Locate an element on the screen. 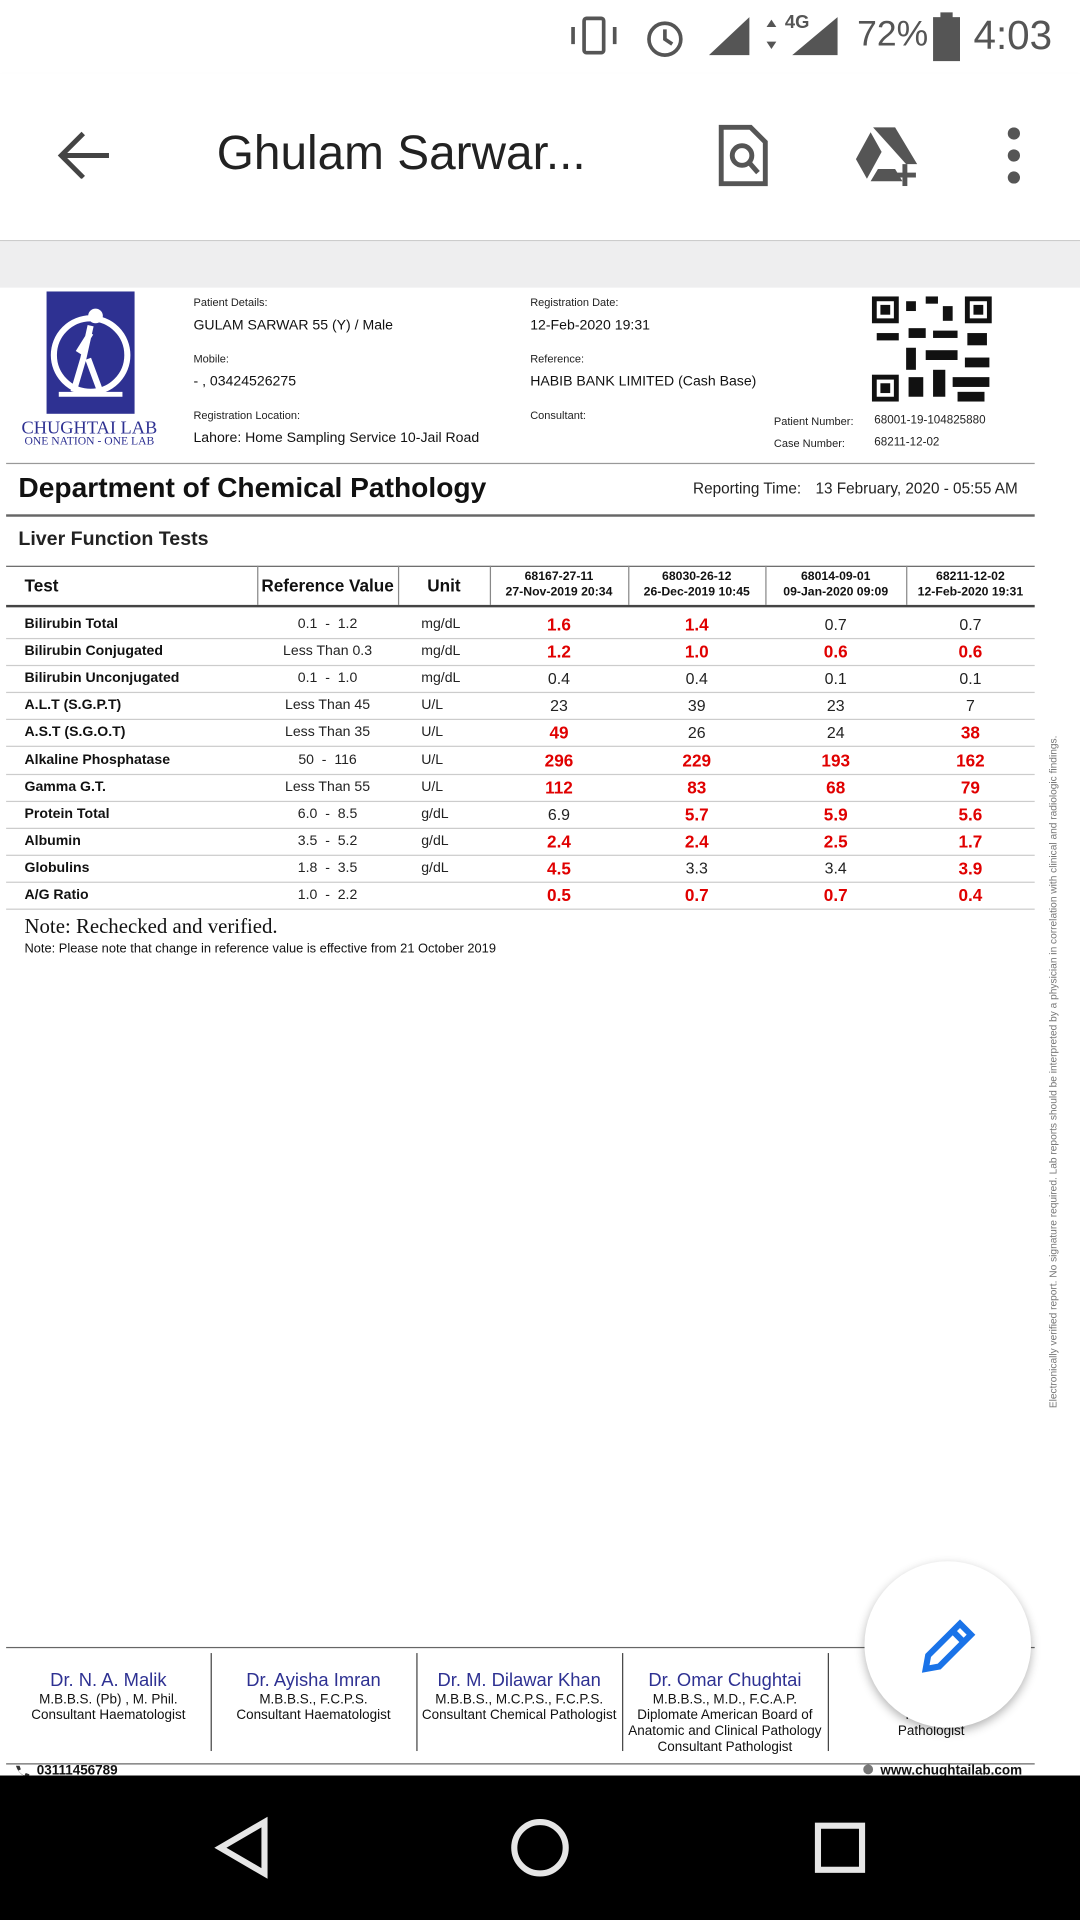  flagged-result: 5.7 is located at coordinates (696, 814).